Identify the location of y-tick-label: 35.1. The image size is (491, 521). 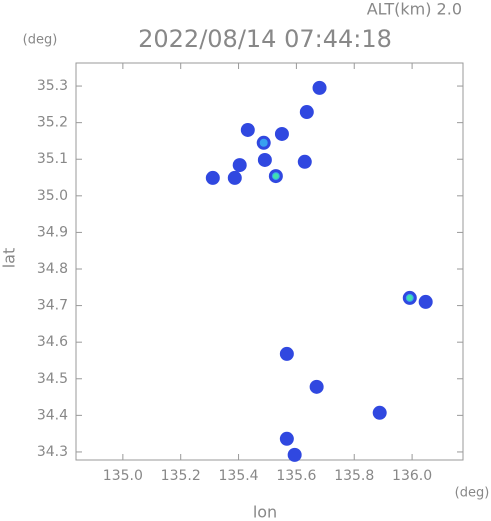
(52, 159).